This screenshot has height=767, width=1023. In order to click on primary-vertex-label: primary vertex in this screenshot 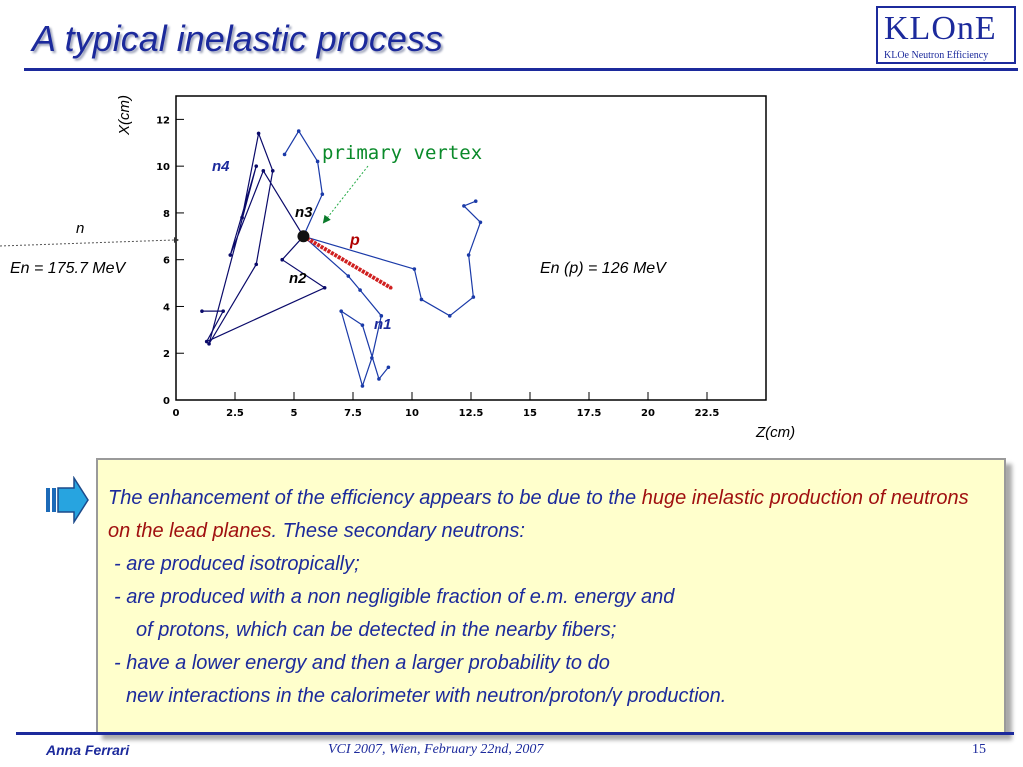, I will do `click(402, 153)`.